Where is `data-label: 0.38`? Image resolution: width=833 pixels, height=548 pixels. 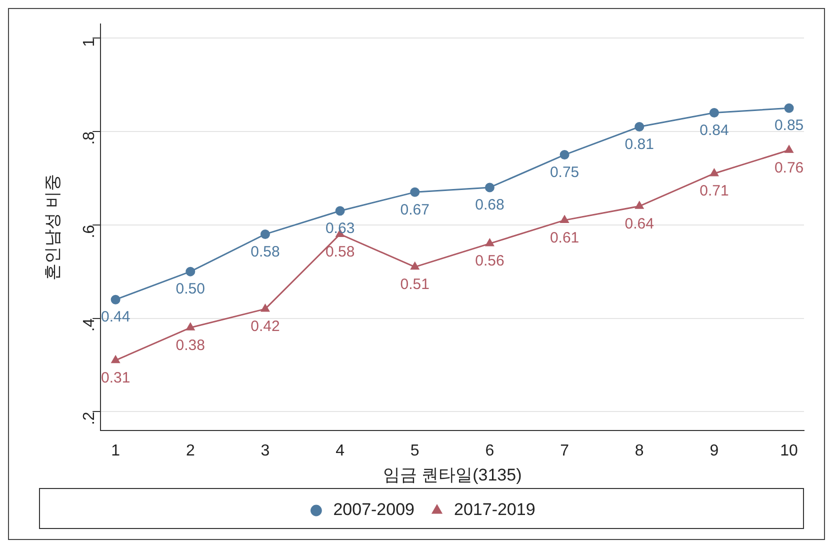
data-label: 0.38 is located at coordinates (190, 345).